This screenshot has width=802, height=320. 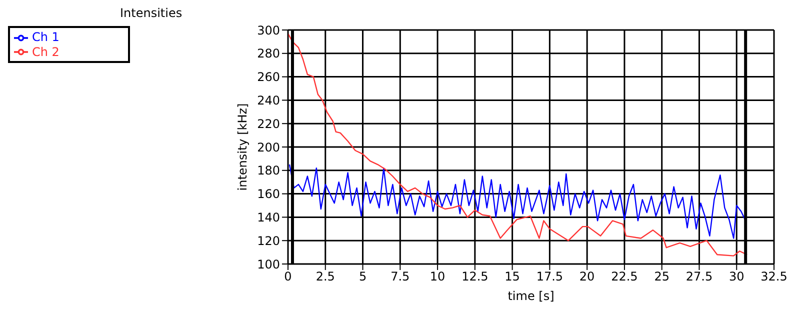 I want to click on x-tick-label: 32.5, so click(x=774, y=277).